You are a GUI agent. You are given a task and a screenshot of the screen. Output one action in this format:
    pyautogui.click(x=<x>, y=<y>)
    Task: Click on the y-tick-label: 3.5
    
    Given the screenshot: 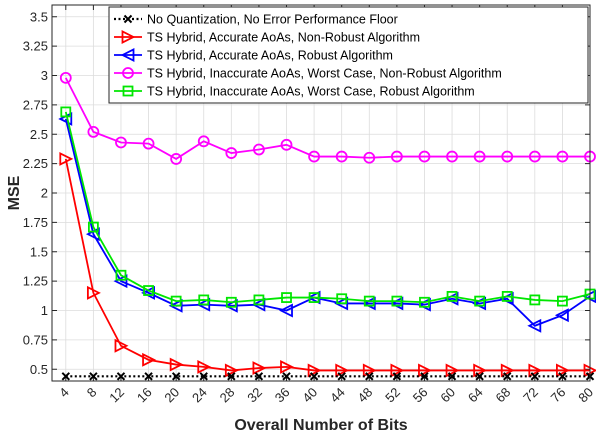 What is the action you would take?
    pyautogui.click(x=39, y=16)
    